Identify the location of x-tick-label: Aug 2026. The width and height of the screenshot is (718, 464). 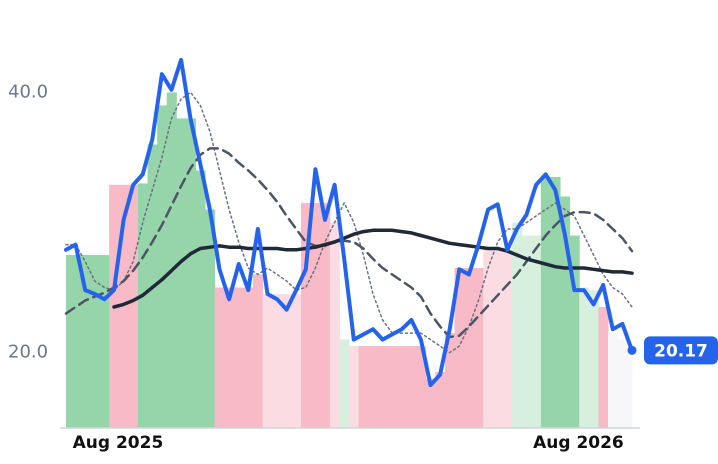
(578, 443).